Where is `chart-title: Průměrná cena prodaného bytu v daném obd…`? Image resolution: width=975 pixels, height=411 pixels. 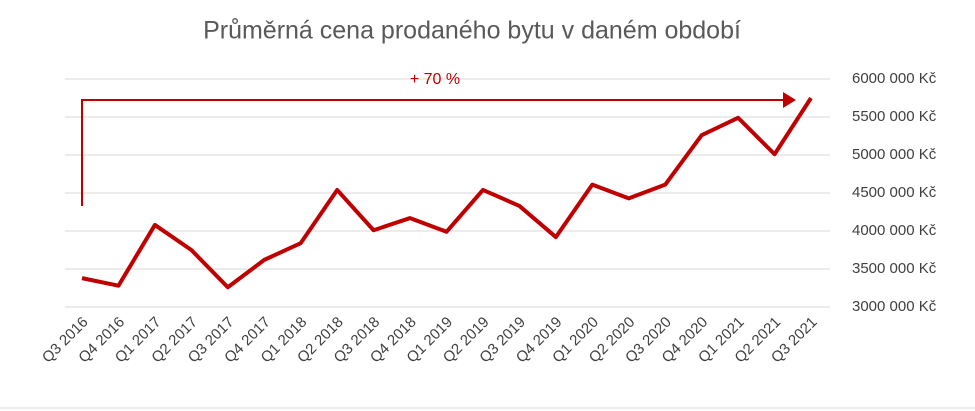 chart-title: Průměrná cena prodaného bytu v daném obd… is located at coordinates (472, 31).